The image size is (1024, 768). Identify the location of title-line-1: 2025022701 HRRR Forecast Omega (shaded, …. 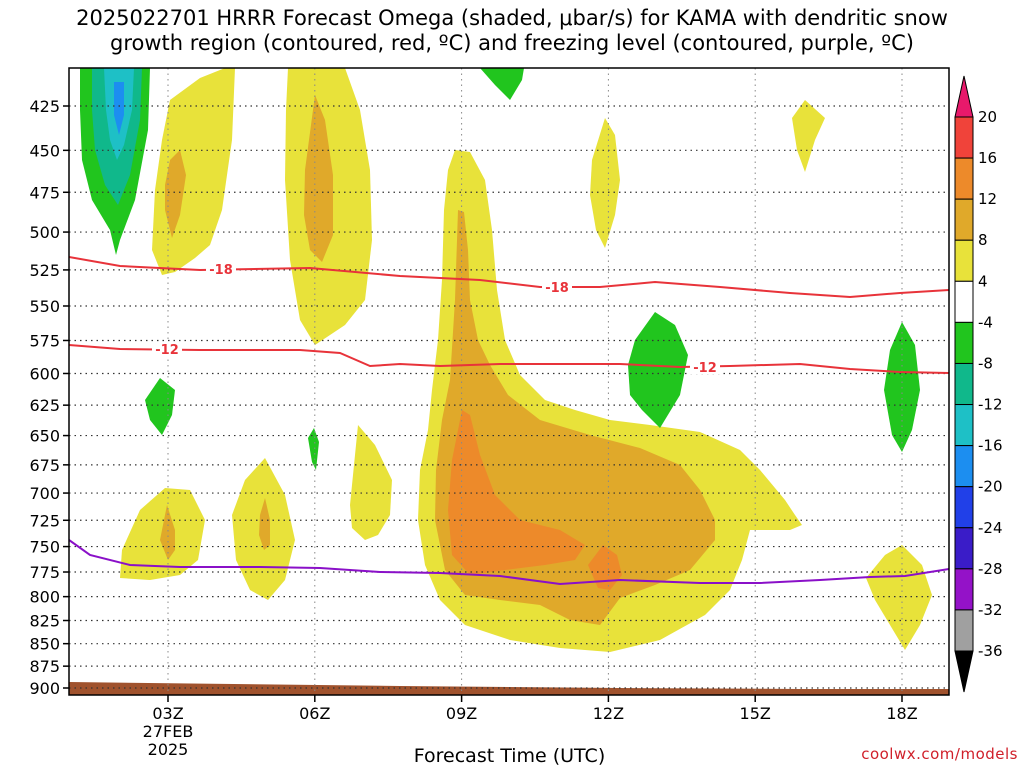
(512, 18).